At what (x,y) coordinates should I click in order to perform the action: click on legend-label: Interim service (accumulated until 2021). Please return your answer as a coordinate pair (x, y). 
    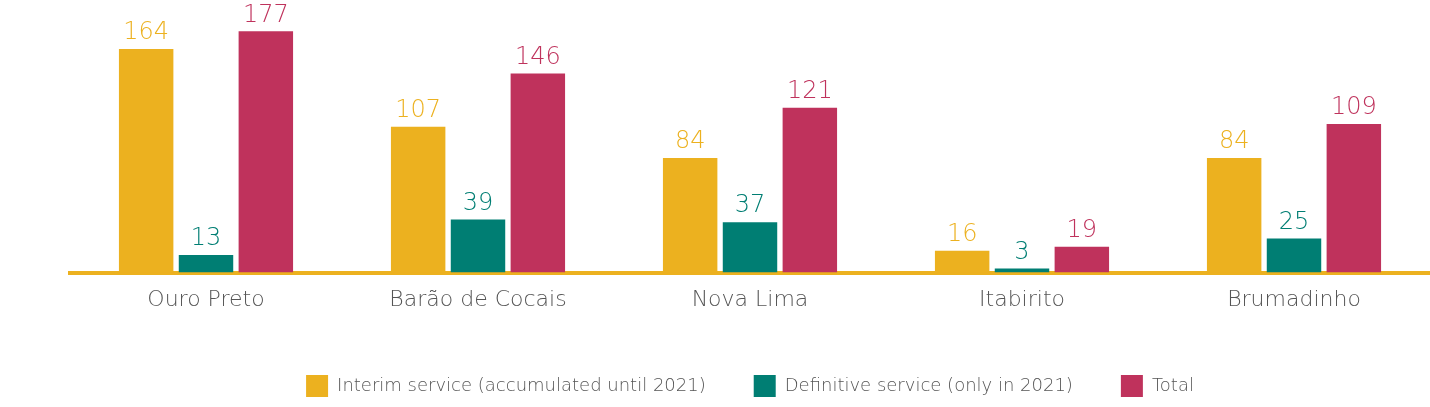
    Looking at the image, I should click on (521, 384).